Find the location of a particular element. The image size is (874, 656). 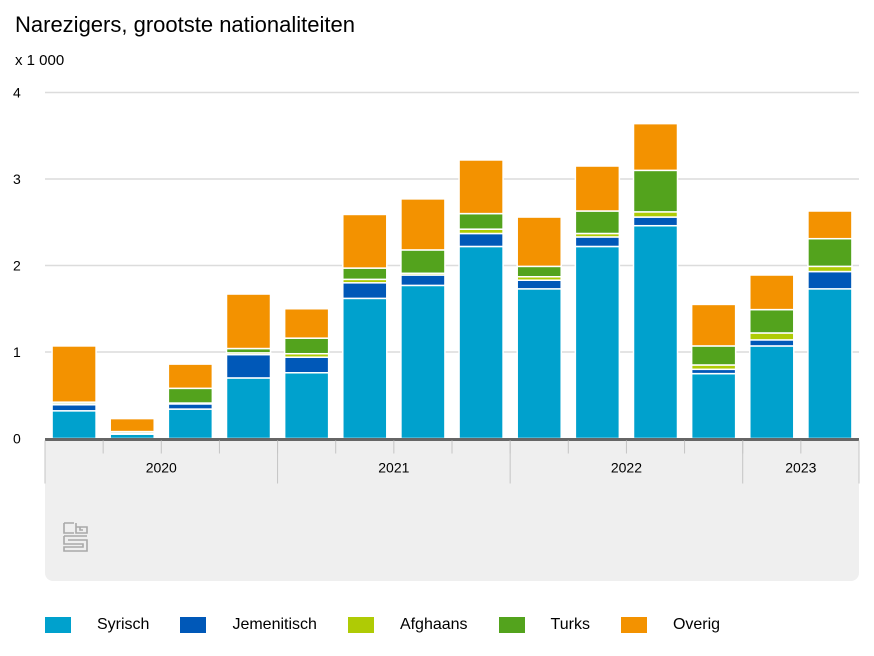

x-tick-label: 2021 is located at coordinates (393, 468).